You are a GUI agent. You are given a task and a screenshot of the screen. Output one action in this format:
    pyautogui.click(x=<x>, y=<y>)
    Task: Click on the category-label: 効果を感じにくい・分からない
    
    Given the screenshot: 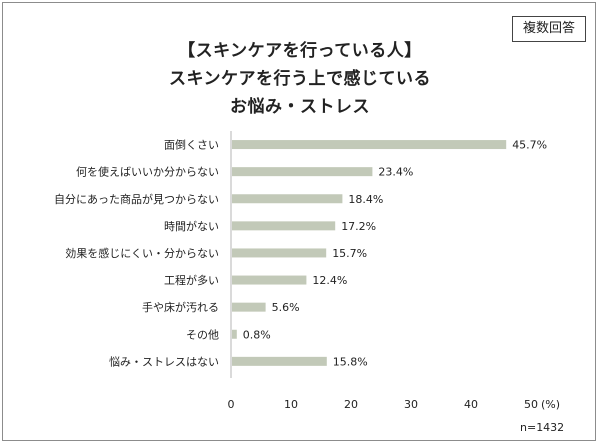 What is the action you would take?
    pyautogui.click(x=142, y=253)
    